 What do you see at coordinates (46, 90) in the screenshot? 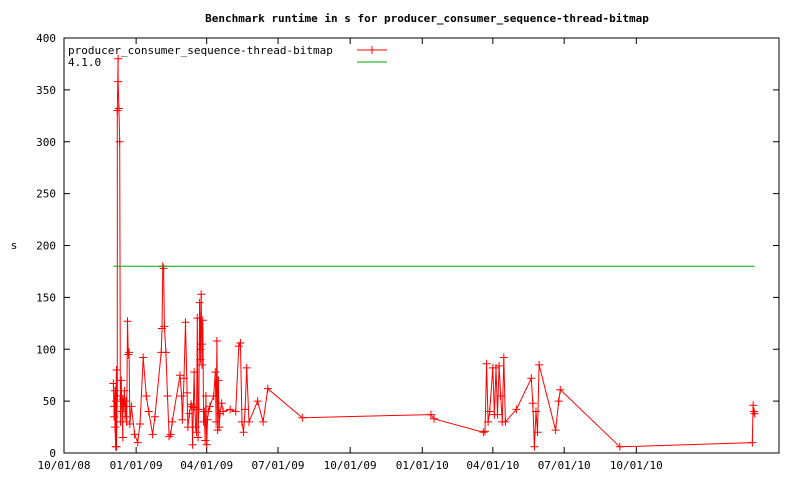
I see `y-tick-label: 350` at bounding box center [46, 90].